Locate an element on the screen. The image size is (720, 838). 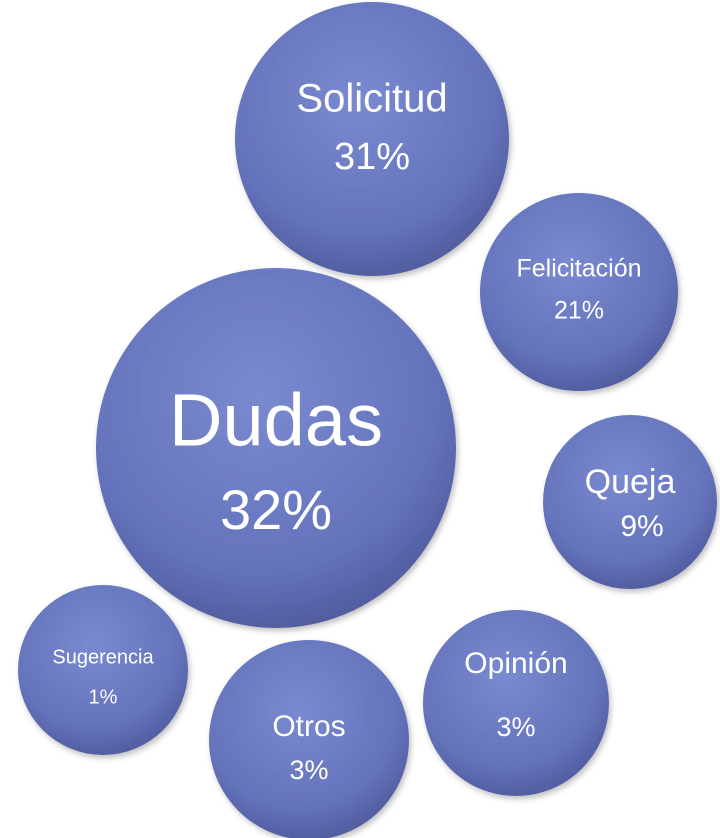
bubble-value: 9% is located at coordinates (641, 526).